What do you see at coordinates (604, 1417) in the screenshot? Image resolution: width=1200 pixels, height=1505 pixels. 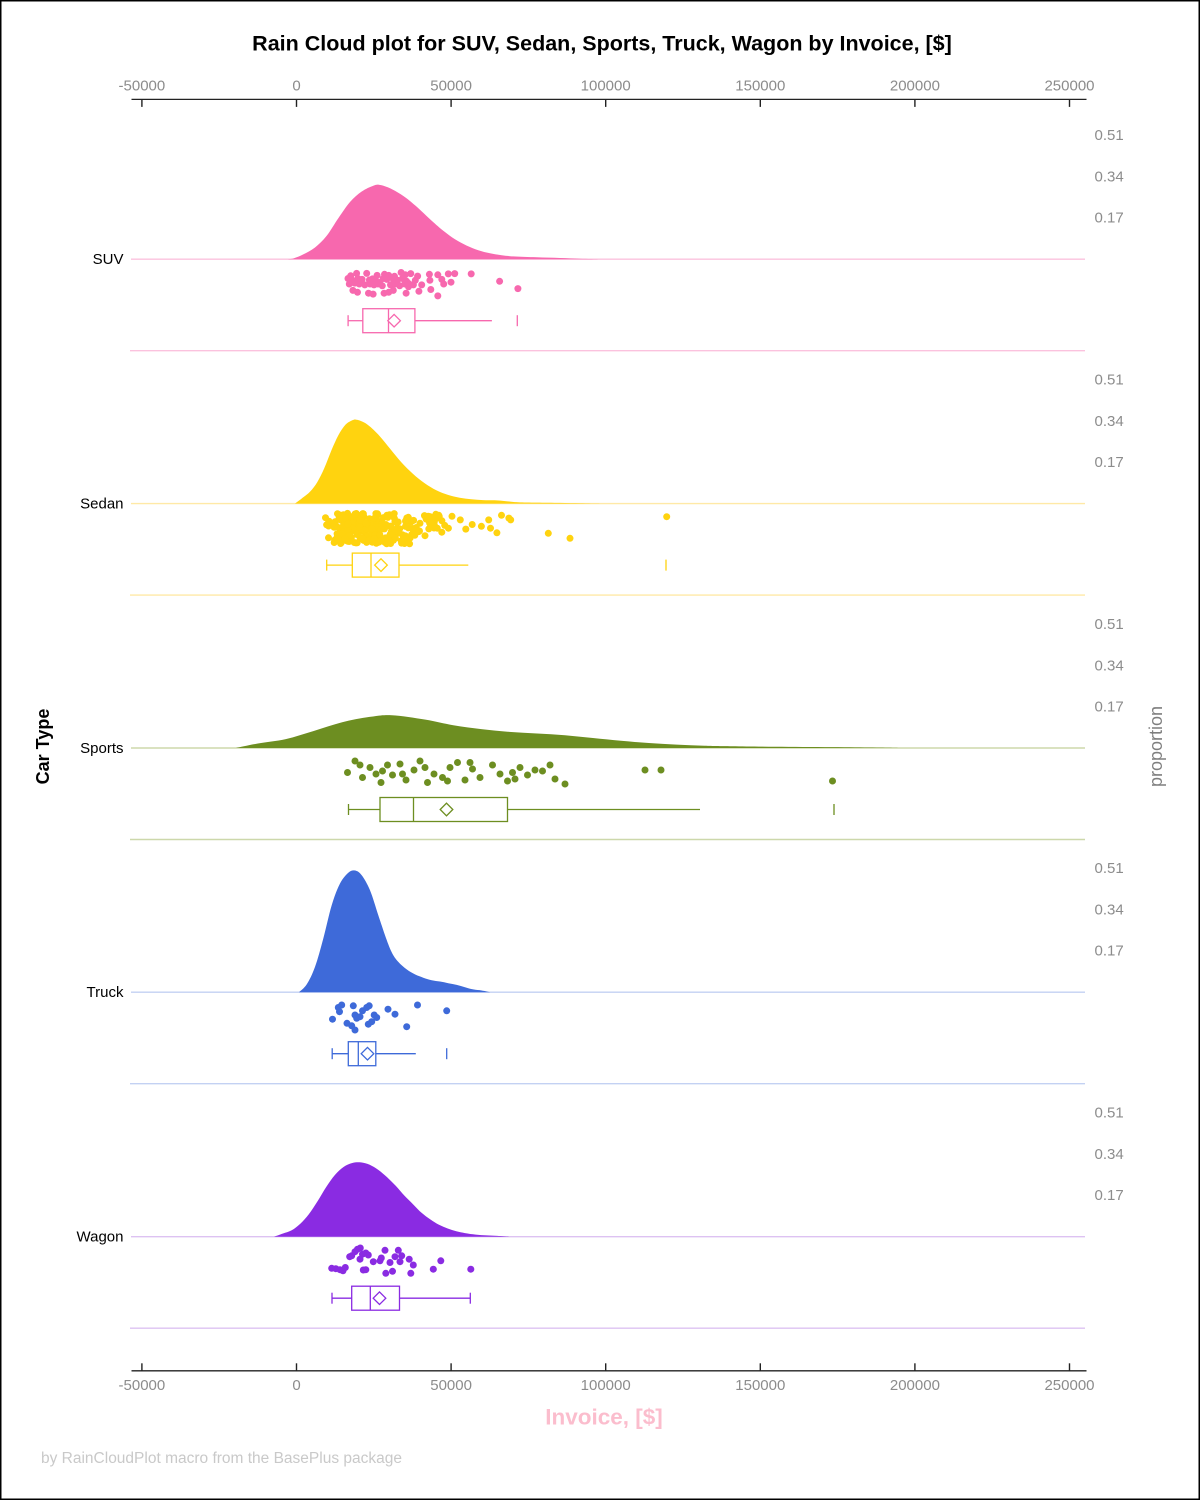 I see `svg-text: Invoice, [$]` at bounding box center [604, 1417].